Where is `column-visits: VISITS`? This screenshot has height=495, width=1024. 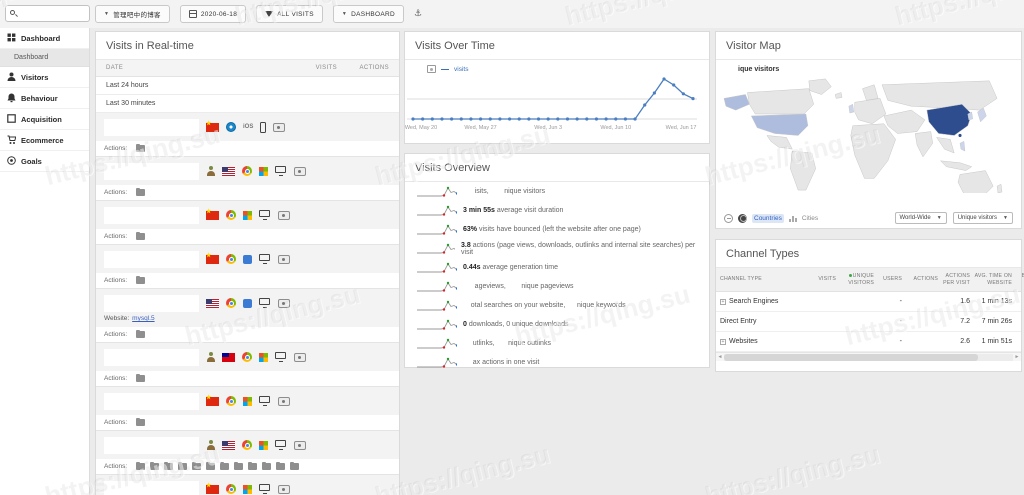 column-visits: VISITS is located at coordinates (326, 68).